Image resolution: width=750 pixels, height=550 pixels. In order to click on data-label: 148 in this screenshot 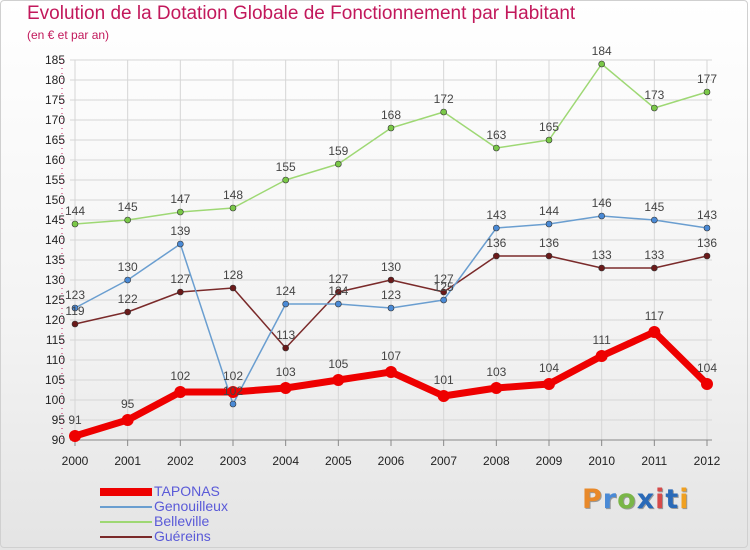, I will do `click(233, 195)`.